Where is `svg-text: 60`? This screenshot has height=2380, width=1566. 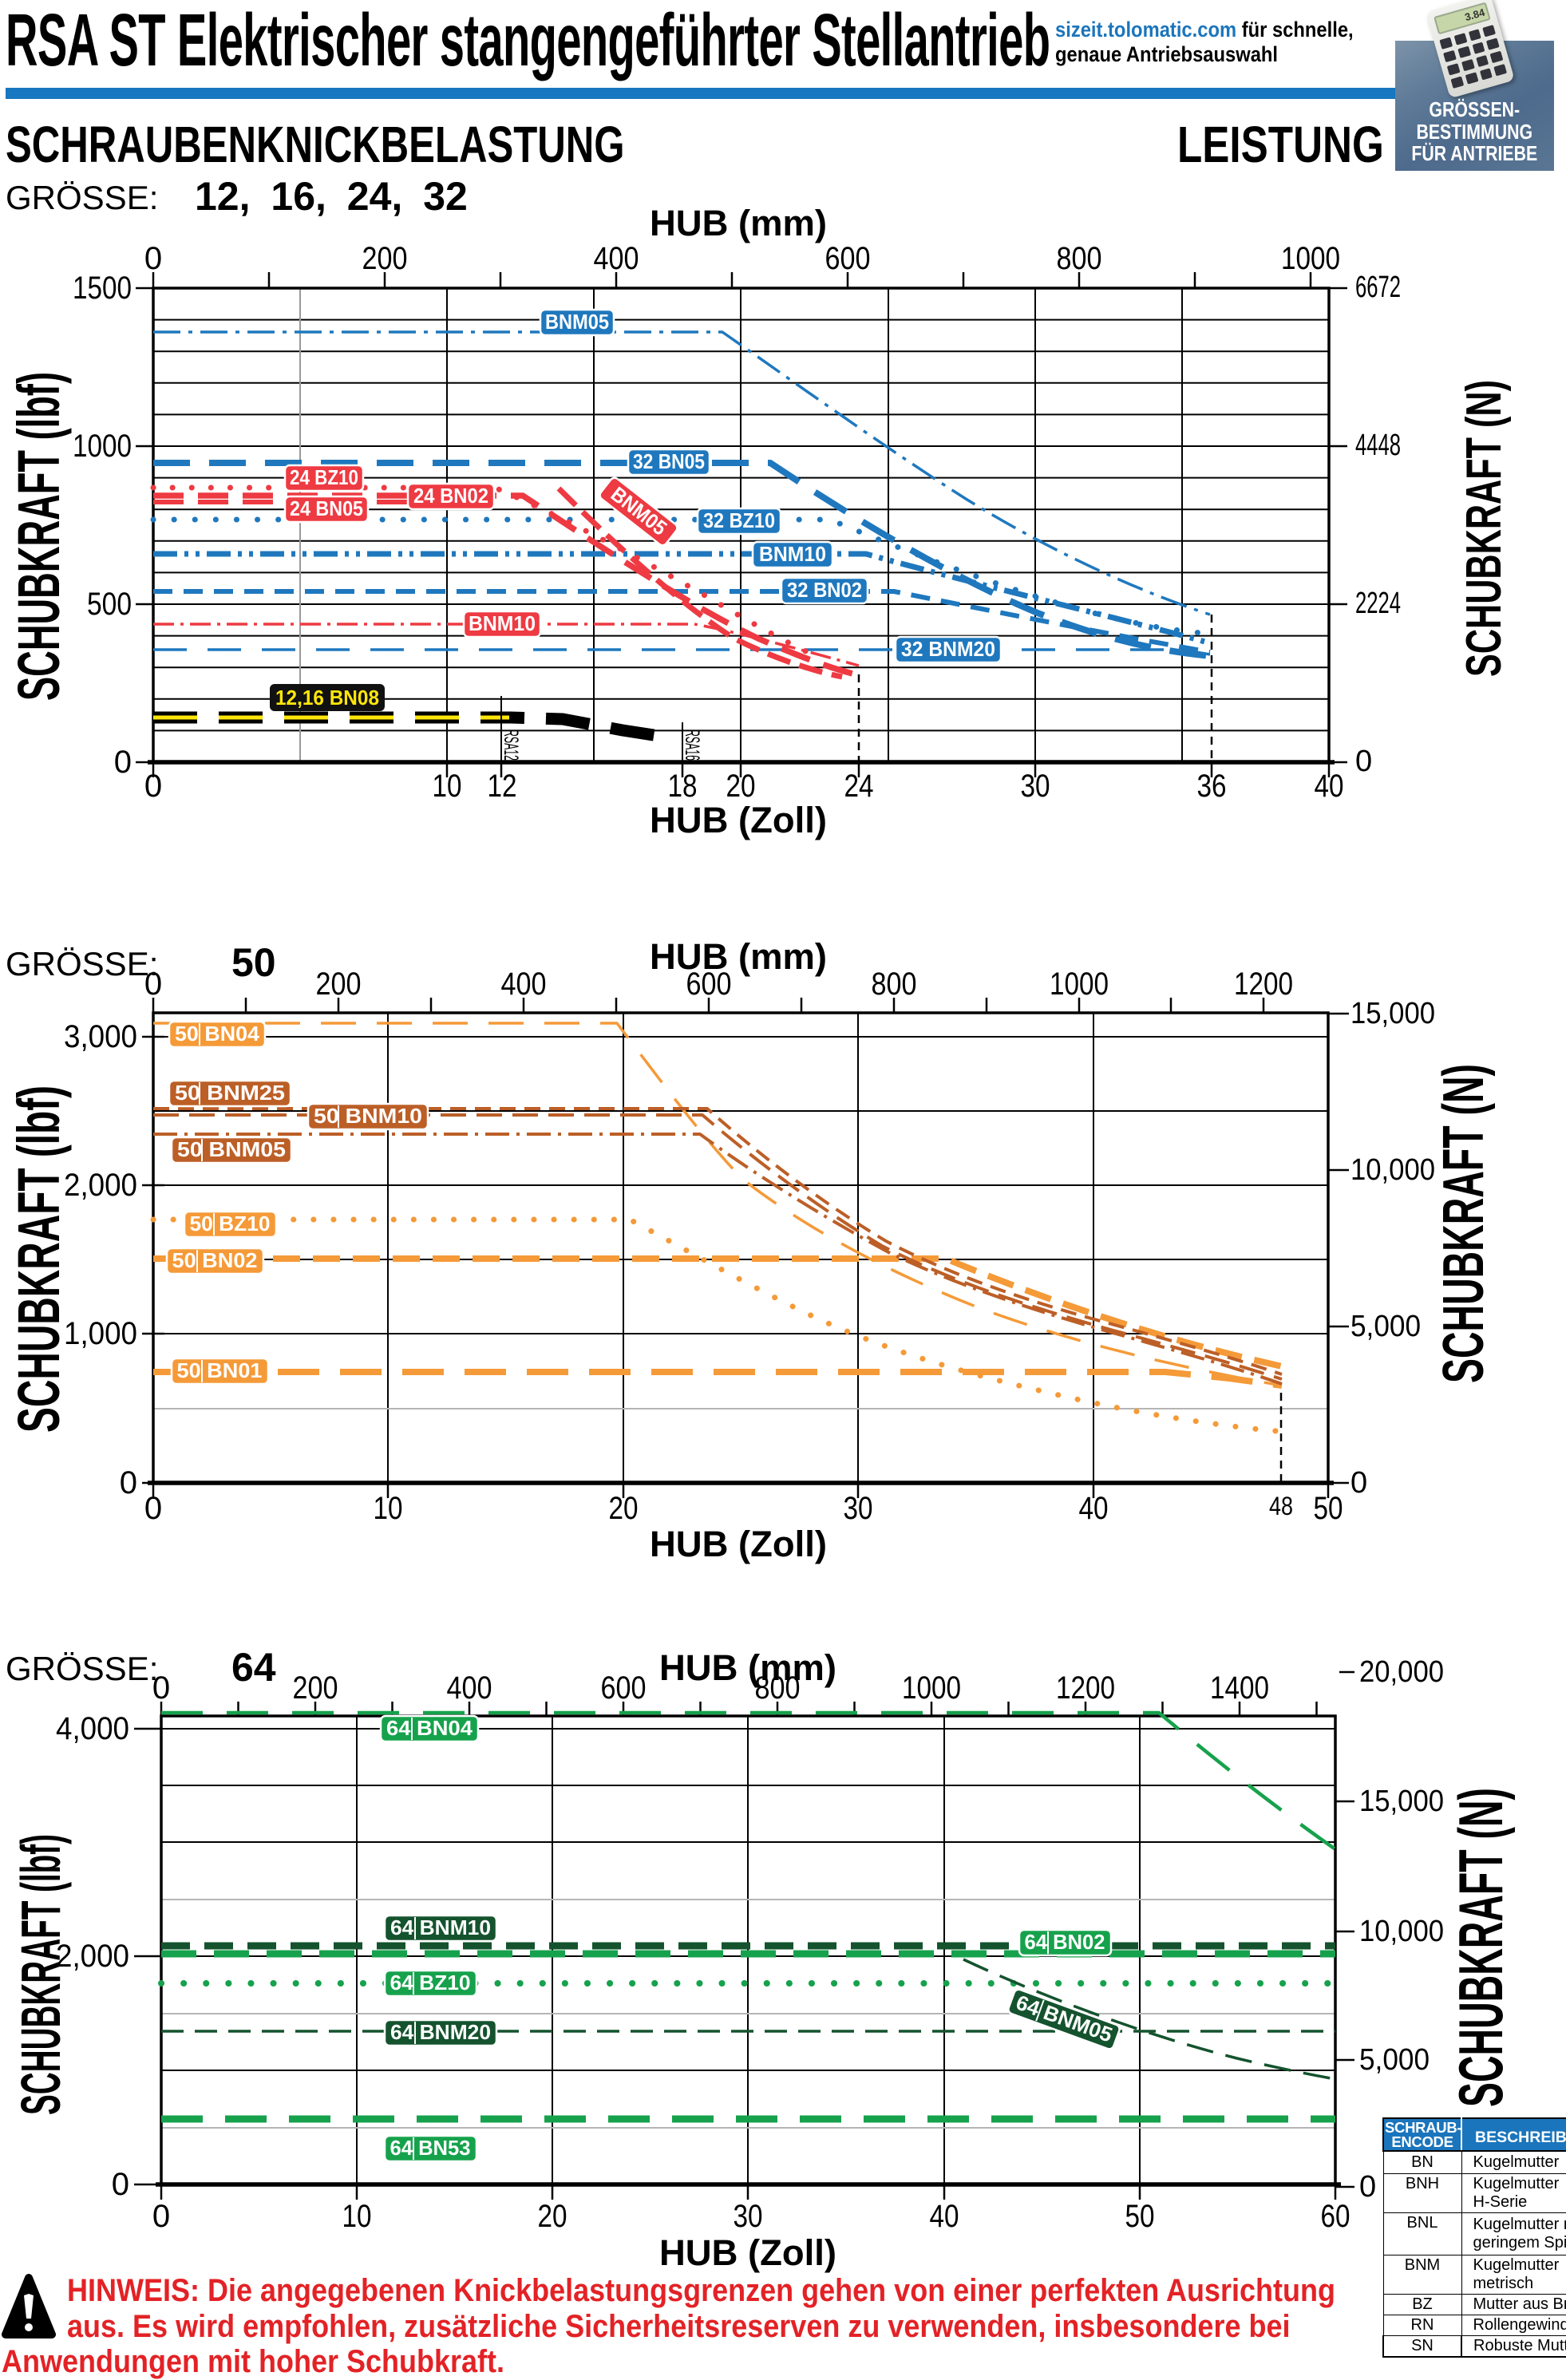 svg-text: 60 is located at coordinates (1335, 2216).